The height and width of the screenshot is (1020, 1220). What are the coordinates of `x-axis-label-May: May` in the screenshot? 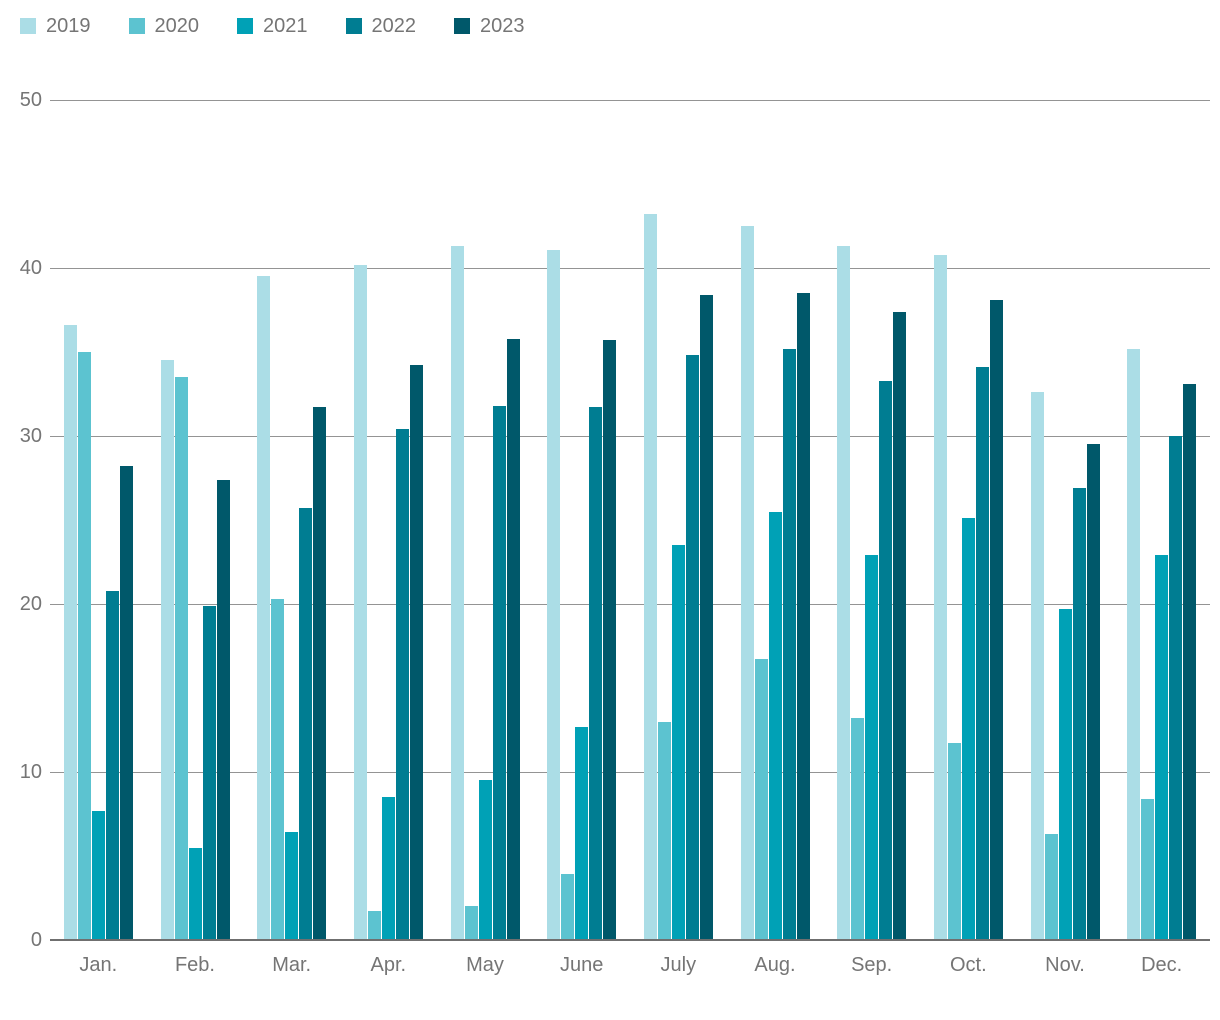 It's located at (485, 965).